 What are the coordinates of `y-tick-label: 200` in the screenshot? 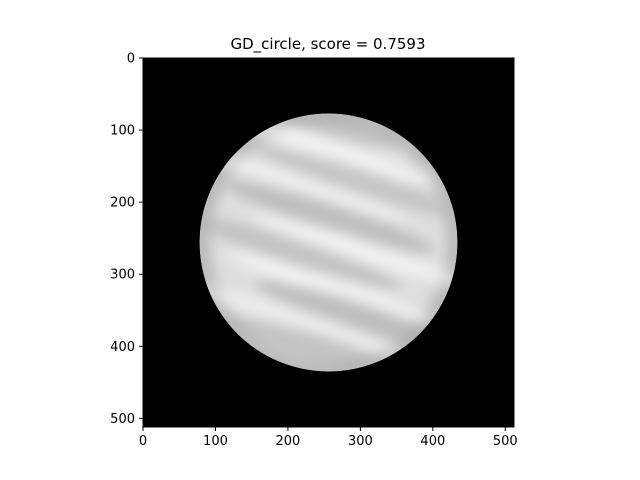 It's located at (122, 203).